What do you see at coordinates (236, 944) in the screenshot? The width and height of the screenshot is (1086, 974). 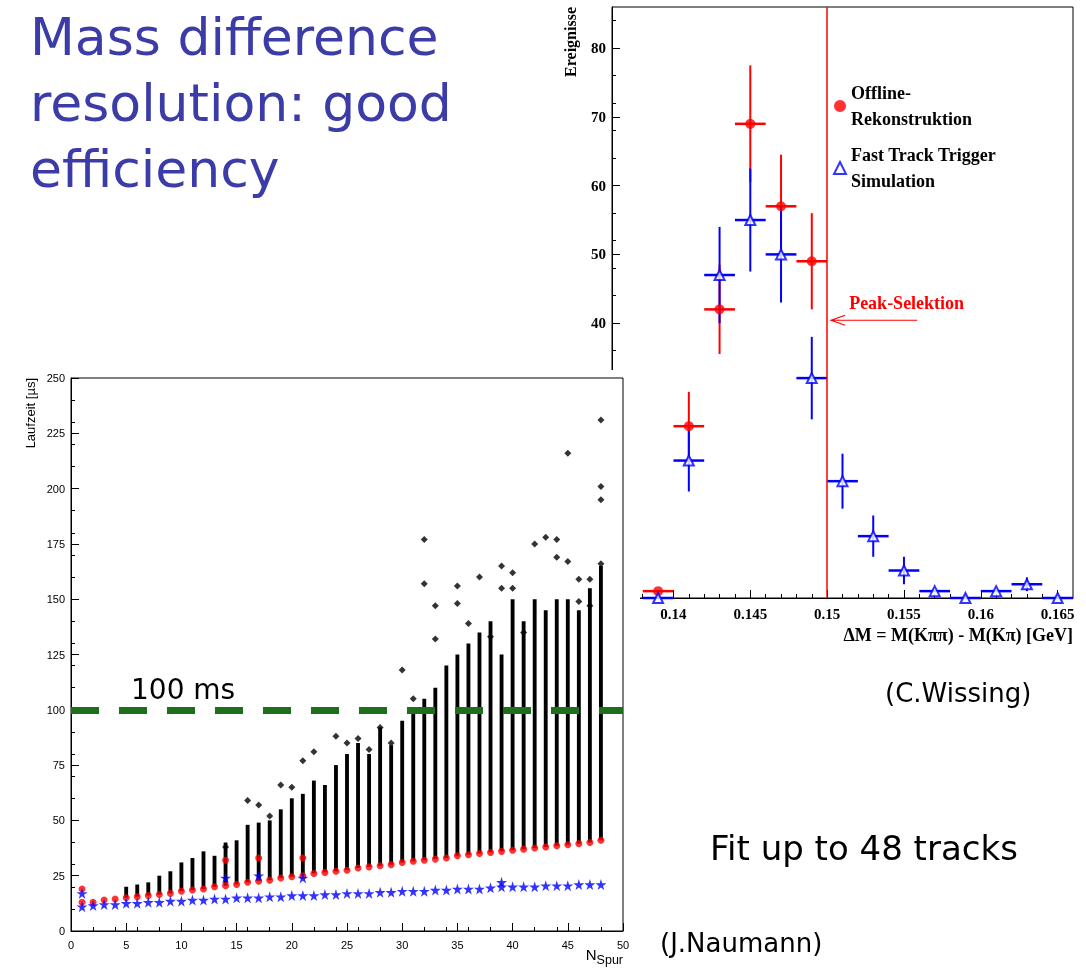 I see `x-tick-label: 15` at bounding box center [236, 944].